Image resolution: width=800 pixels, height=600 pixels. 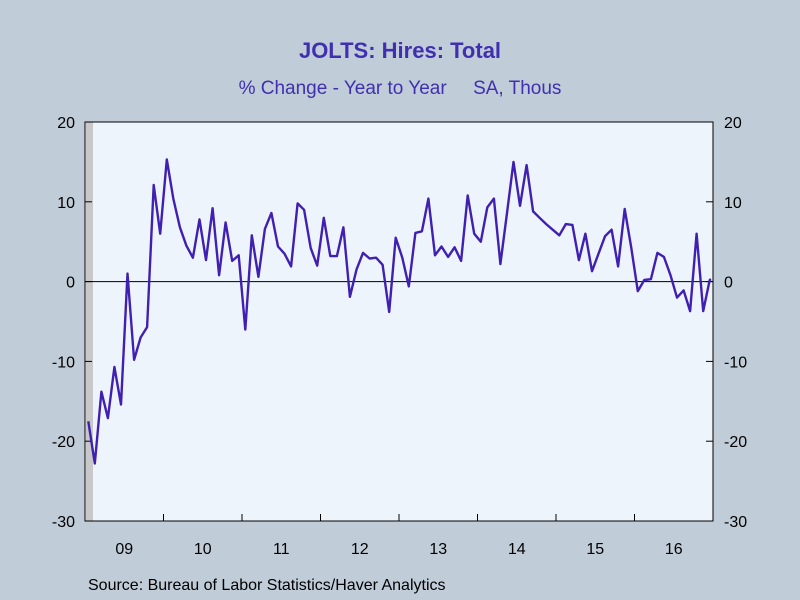 What do you see at coordinates (438, 549) in the screenshot?
I see `x-tick-label: 13` at bounding box center [438, 549].